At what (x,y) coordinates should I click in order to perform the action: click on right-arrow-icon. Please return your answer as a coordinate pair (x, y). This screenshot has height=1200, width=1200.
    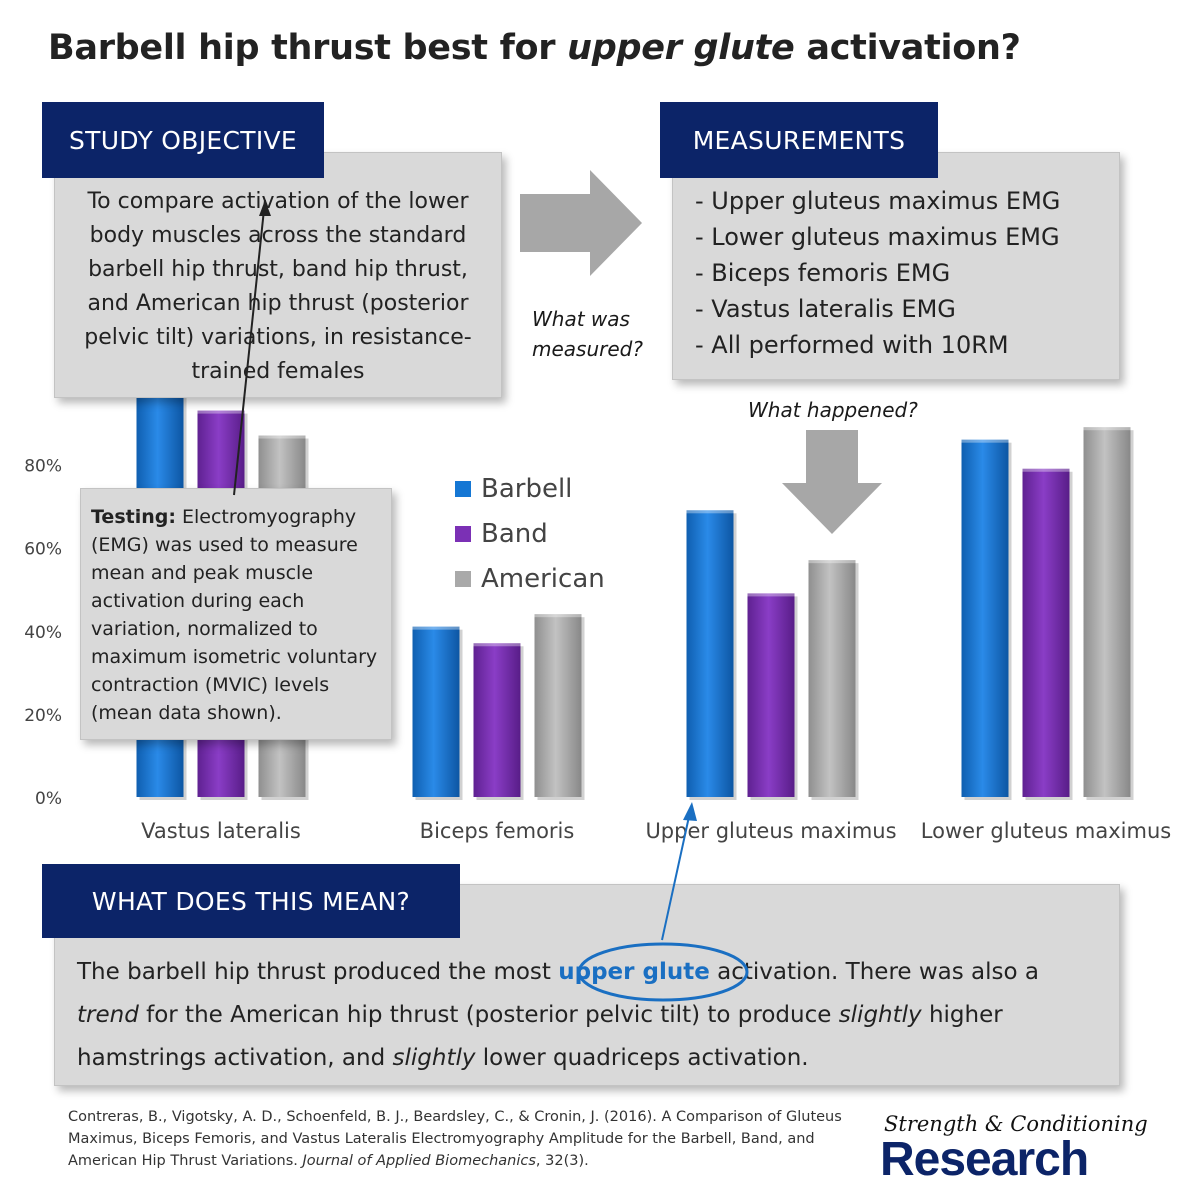
    Looking at the image, I should click on (581, 223).